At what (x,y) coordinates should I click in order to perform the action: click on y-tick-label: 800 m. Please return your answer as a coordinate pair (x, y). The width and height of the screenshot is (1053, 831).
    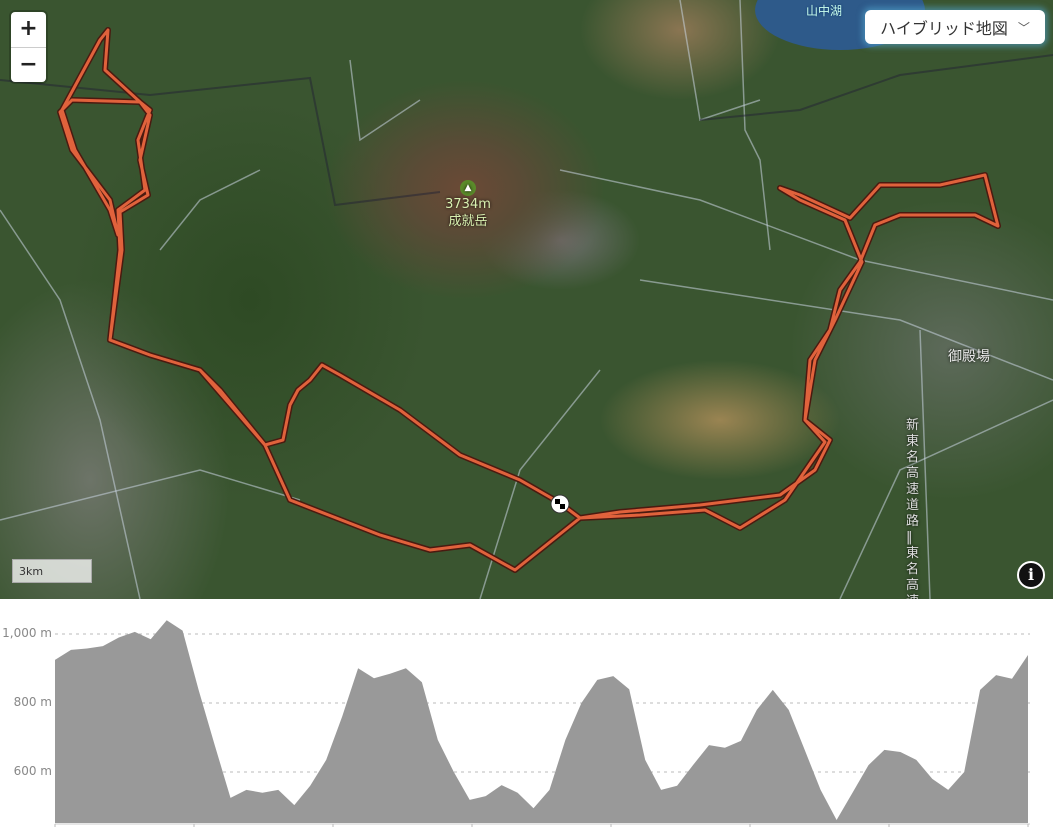
    Looking at the image, I should click on (32, 702).